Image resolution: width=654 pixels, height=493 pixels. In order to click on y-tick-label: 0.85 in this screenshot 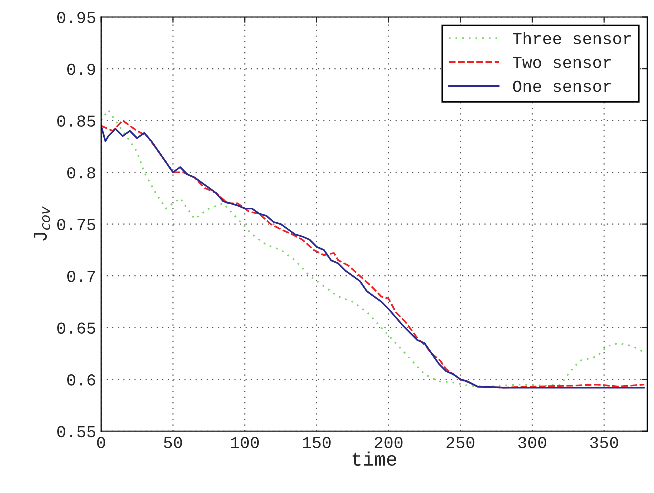, I will do `click(77, 121)`.